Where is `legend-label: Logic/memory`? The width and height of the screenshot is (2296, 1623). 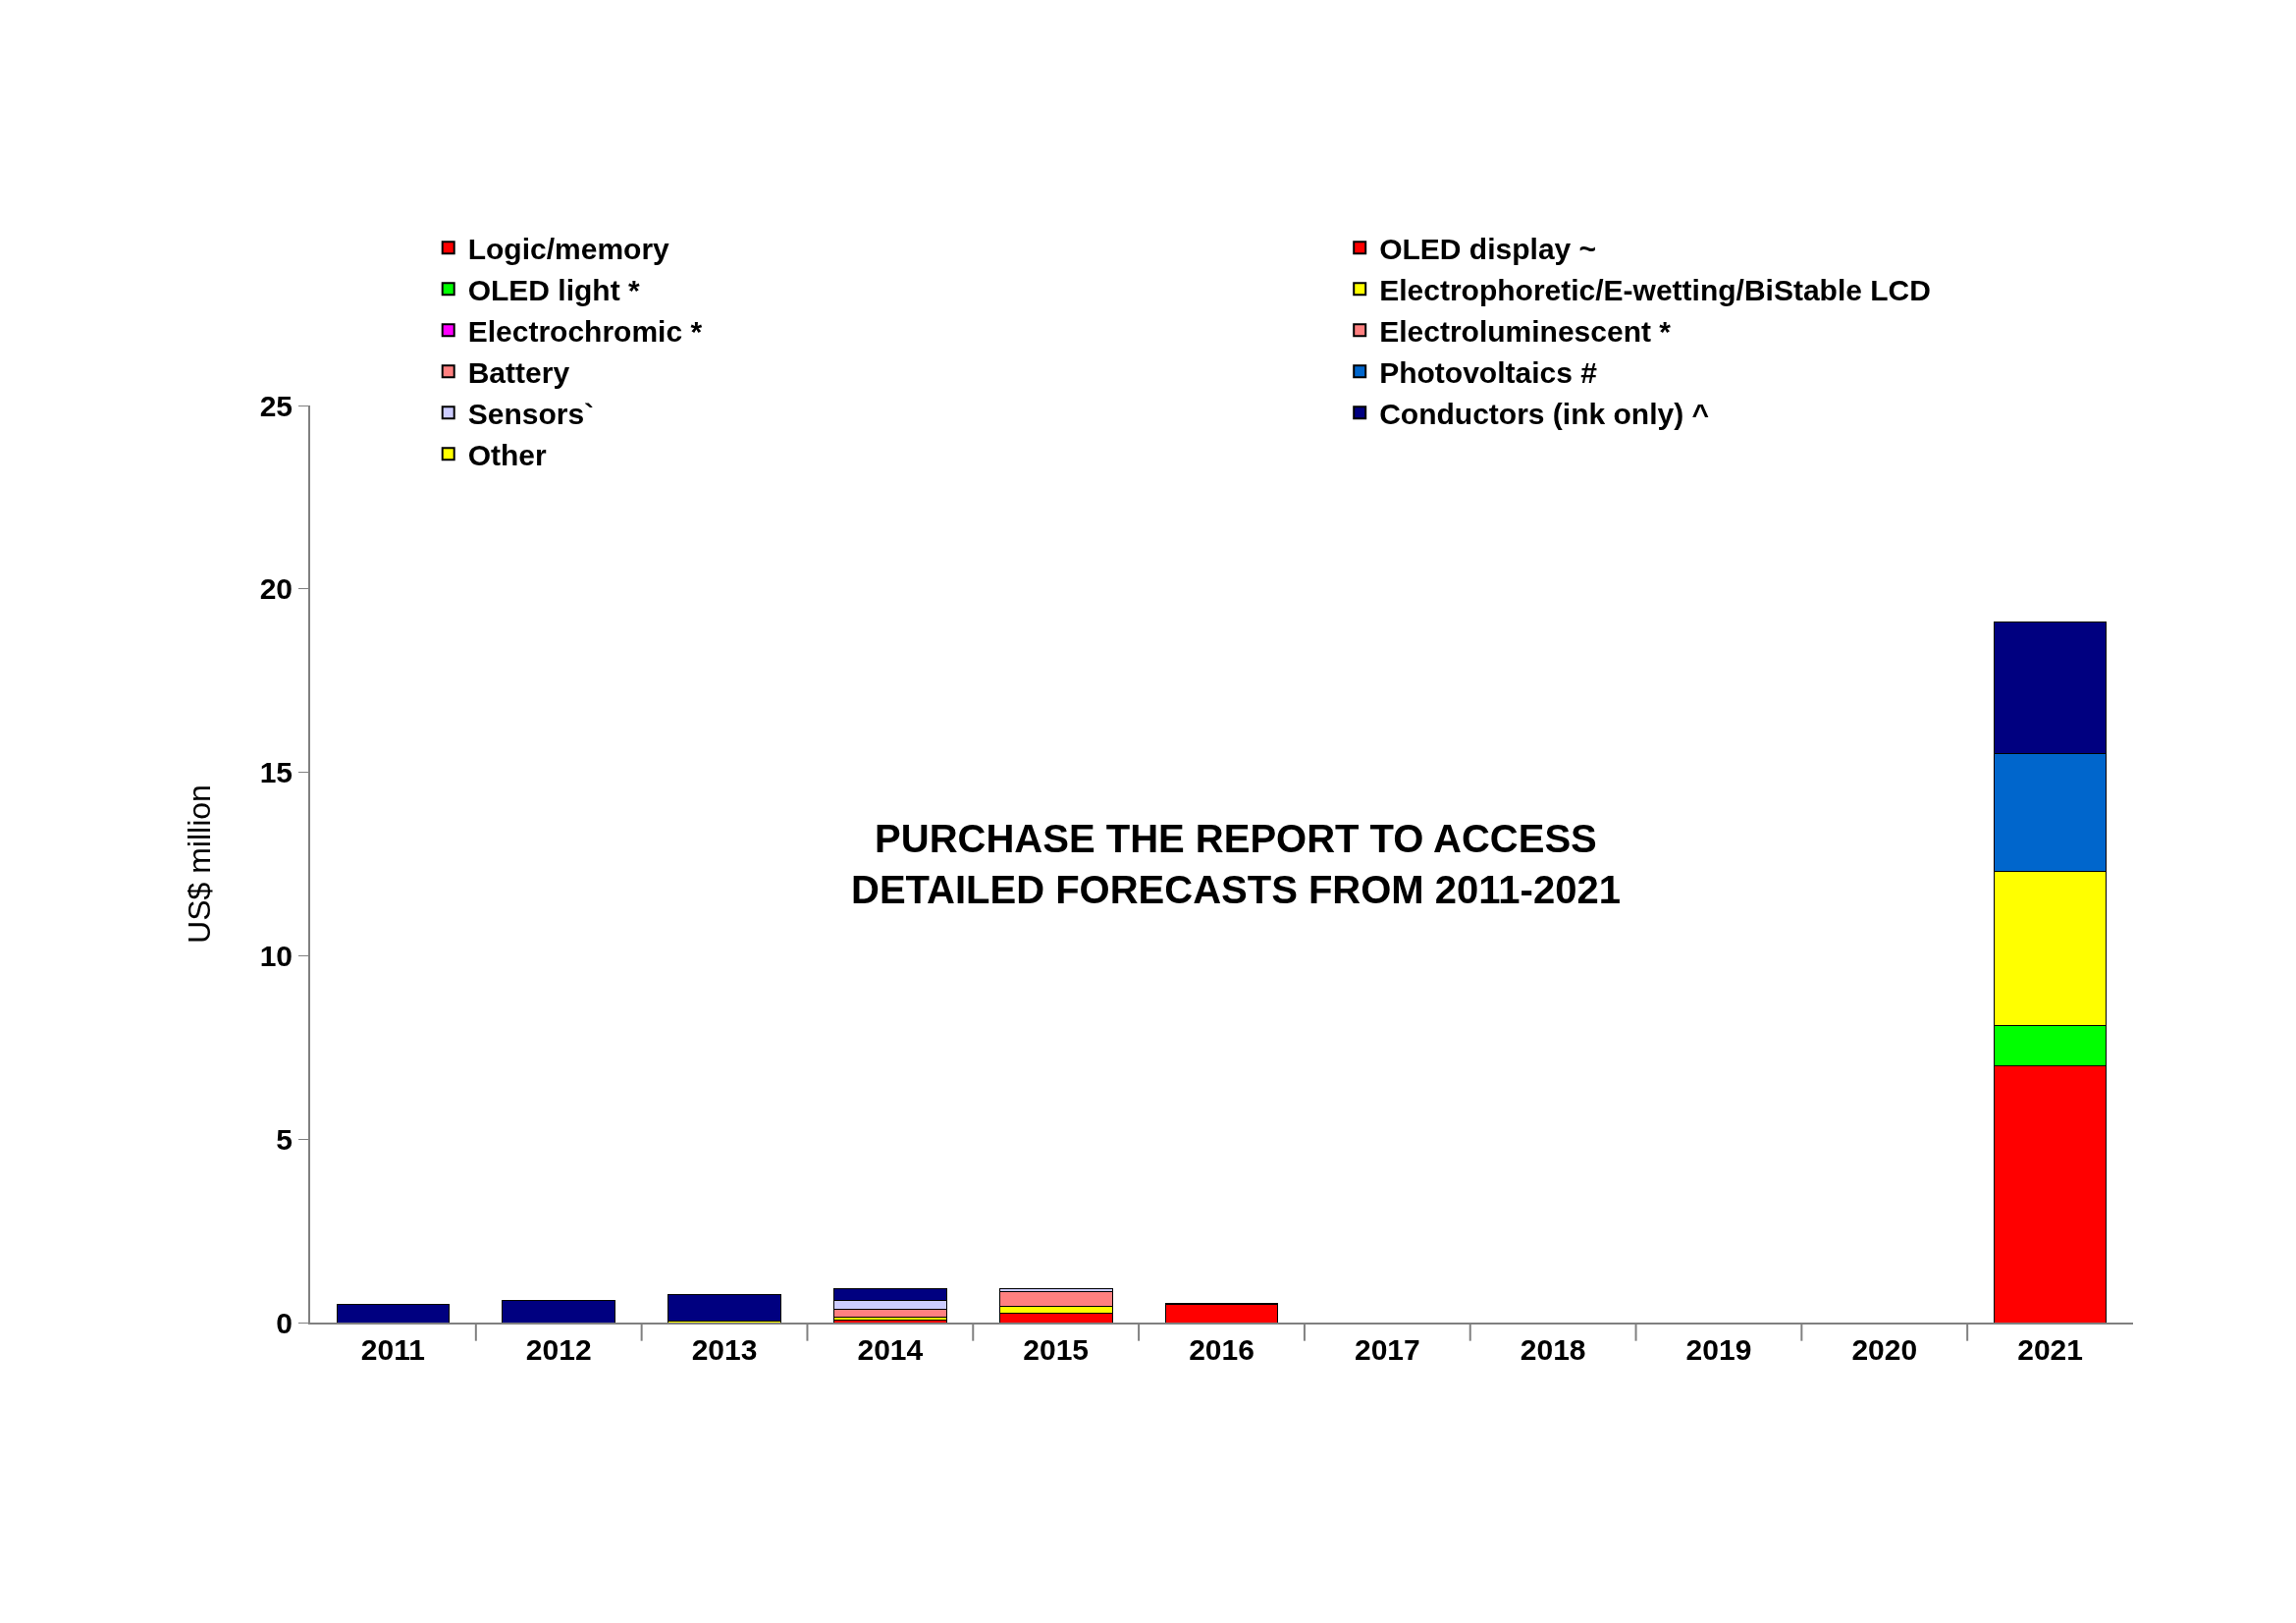 legend-label: Logic/memory is located at coordinates (568, 248).